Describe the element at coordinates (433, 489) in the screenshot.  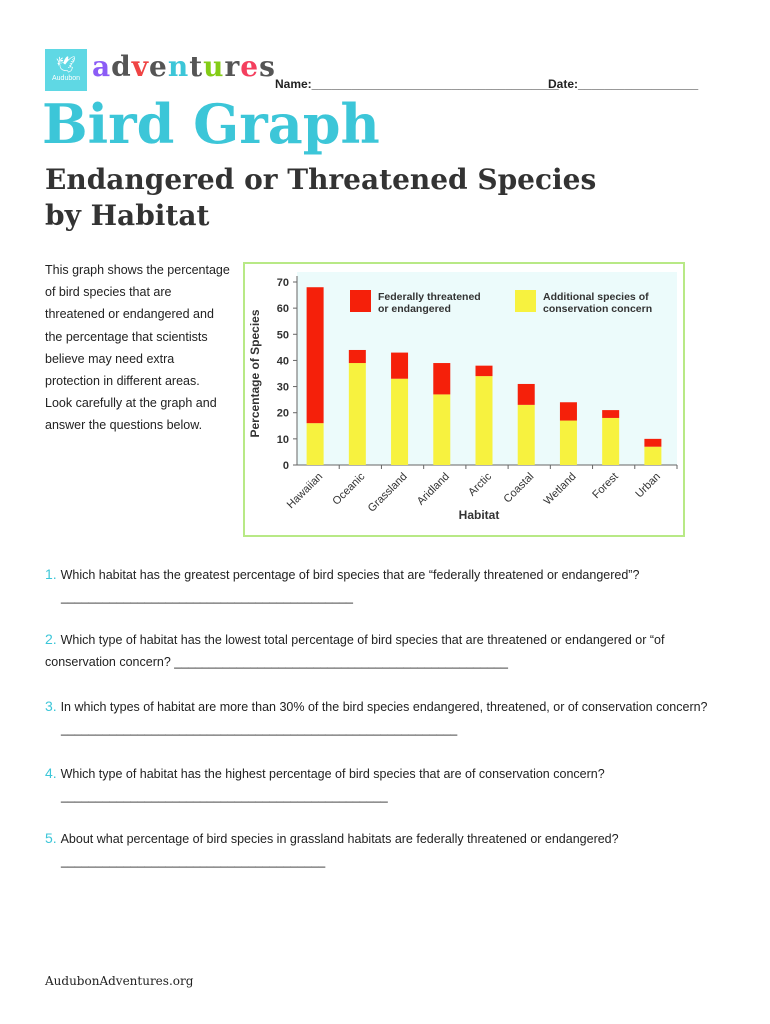
I see `x-tick-label: Aridland` at that location.